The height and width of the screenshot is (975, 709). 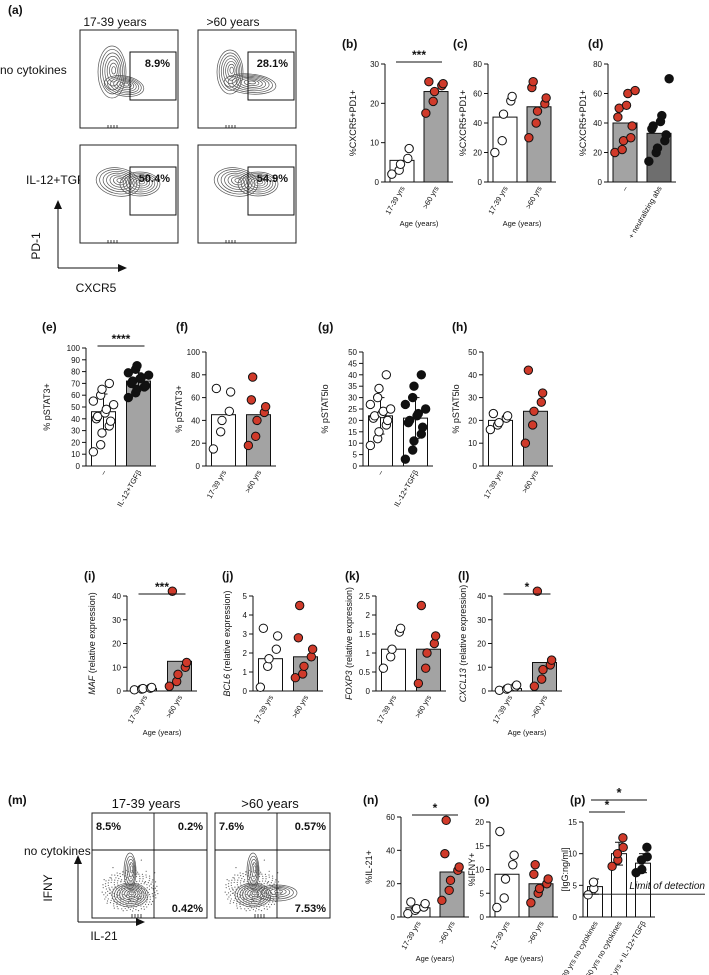 What do you see at coordinates (270, 803) in the screenshot?
I see `flow-m-col-label-2: >60 years` at bounding box center [270, 803].